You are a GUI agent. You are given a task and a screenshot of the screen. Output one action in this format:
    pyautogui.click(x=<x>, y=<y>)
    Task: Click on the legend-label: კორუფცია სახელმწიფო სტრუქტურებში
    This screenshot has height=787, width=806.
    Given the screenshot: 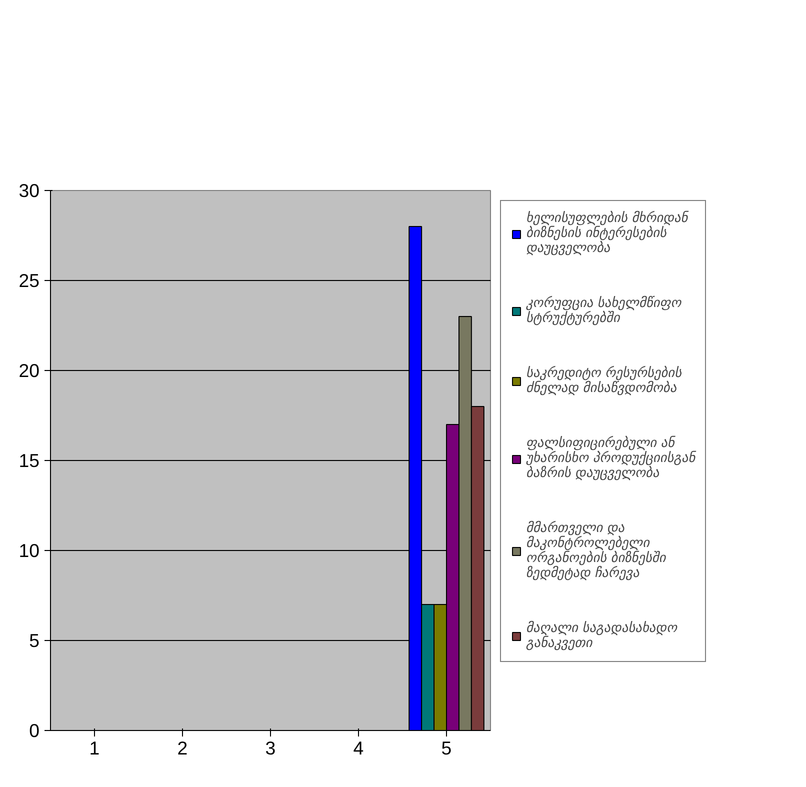 What is the action you would take?
    pyautogui.click(x=604, y=311)
    